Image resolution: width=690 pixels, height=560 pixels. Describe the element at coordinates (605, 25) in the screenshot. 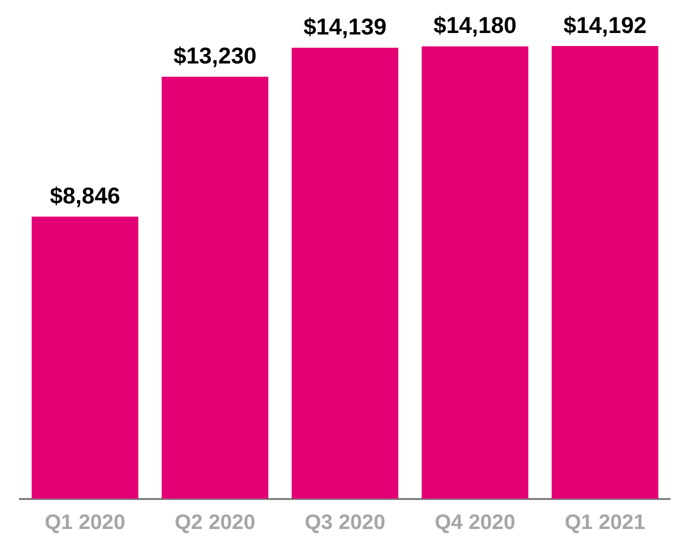

I see `data-label: $14,192` at that location.